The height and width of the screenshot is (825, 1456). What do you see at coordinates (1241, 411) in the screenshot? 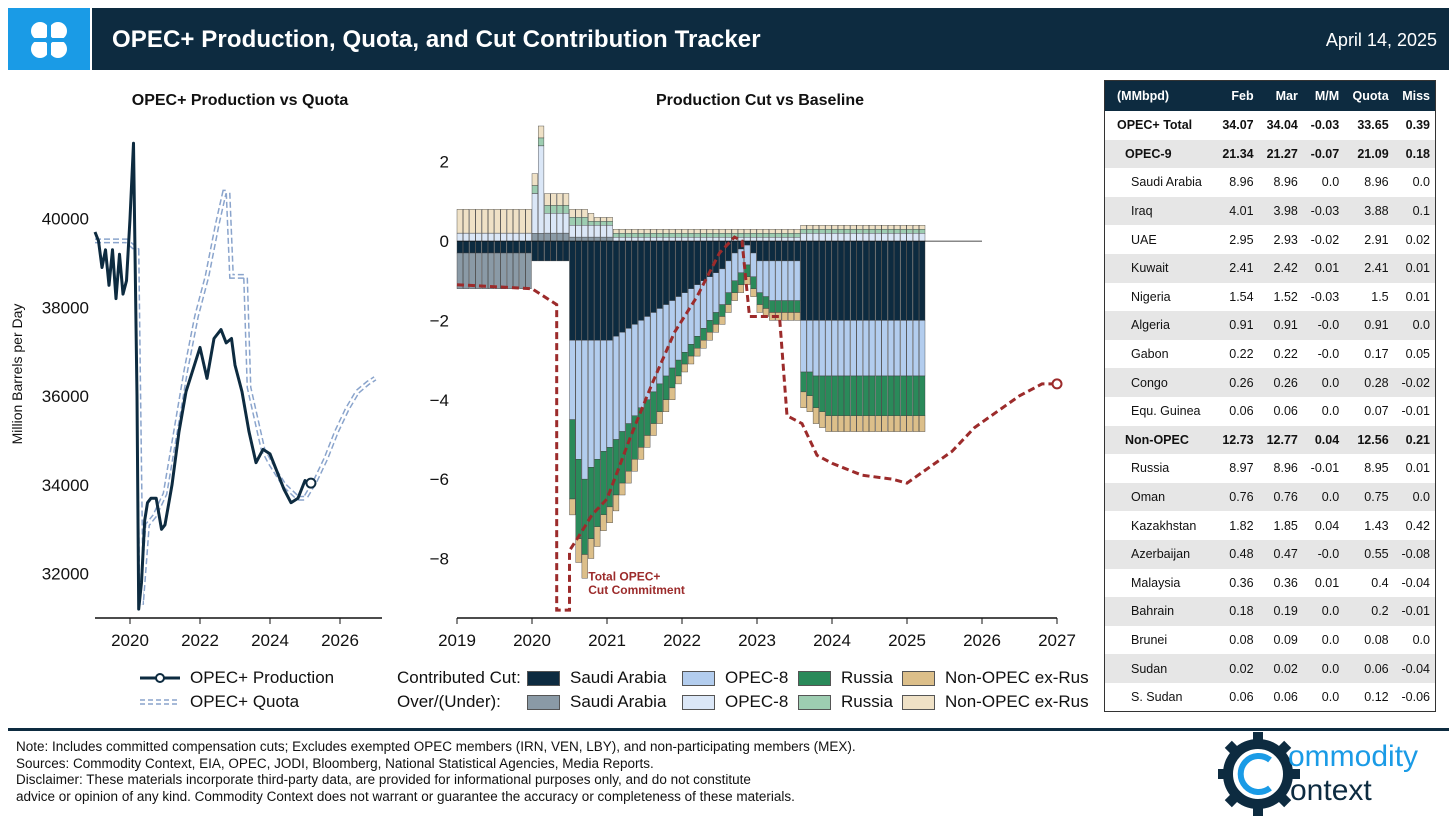
I see `table-cell: 0.06` at bounding box center [1241, 411].